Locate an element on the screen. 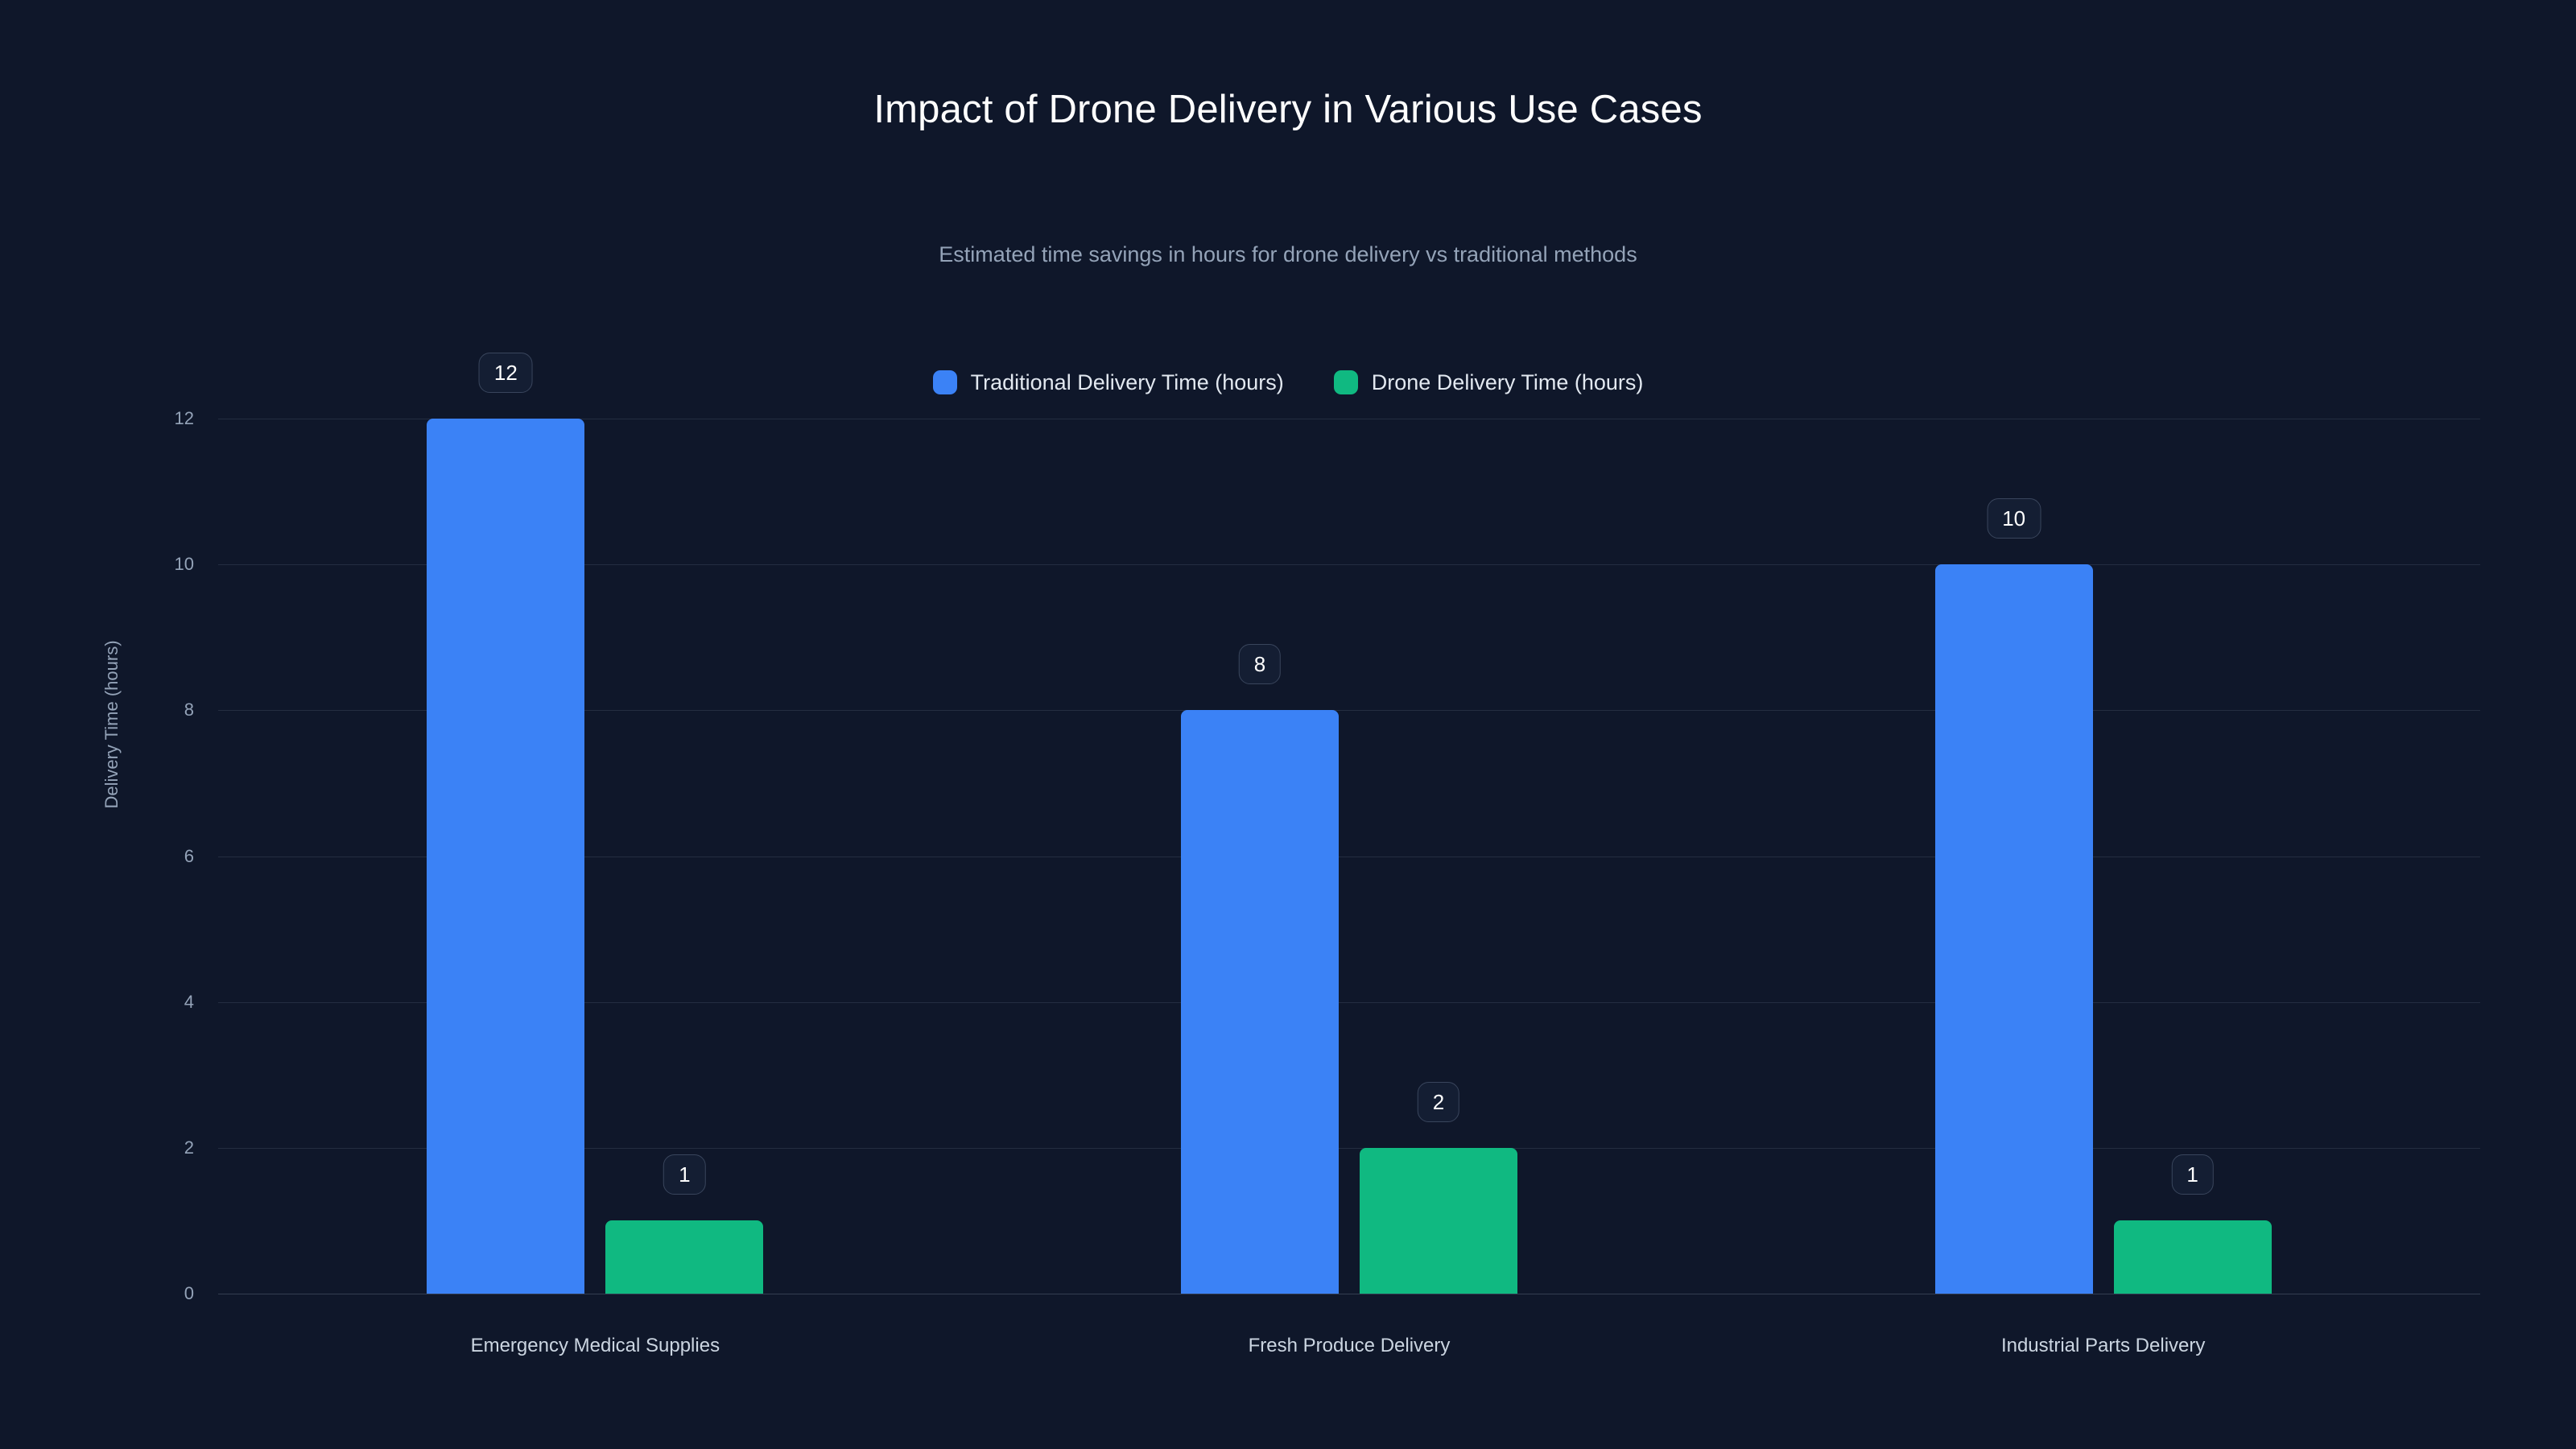 The height and width of the screenshot is (1449, 2576). x-axis-category-label: Industrial Parts Delivery is located at coordinates (2103, 1345).